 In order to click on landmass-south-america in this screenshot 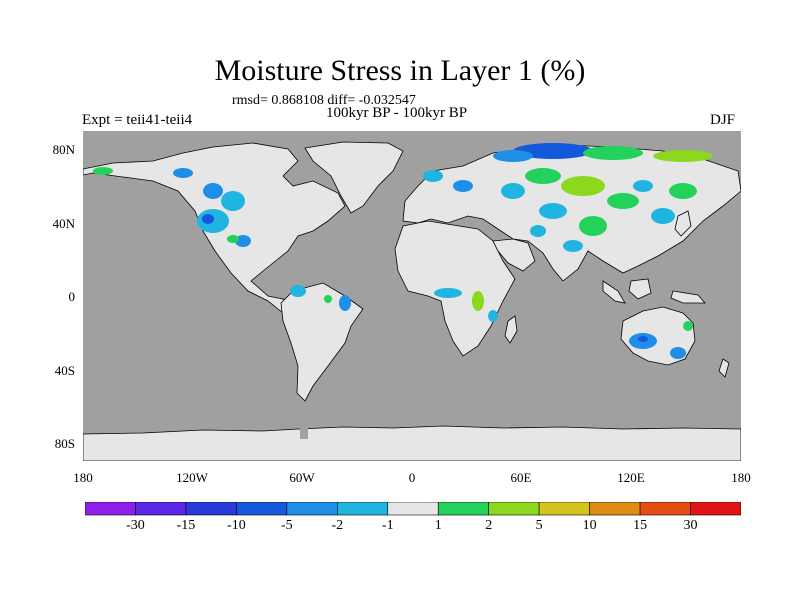, I will do `click(322, 342)`.